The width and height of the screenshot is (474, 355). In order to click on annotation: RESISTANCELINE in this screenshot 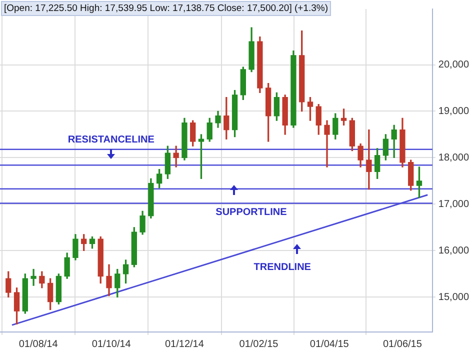, I will do `click(111, 140)`.